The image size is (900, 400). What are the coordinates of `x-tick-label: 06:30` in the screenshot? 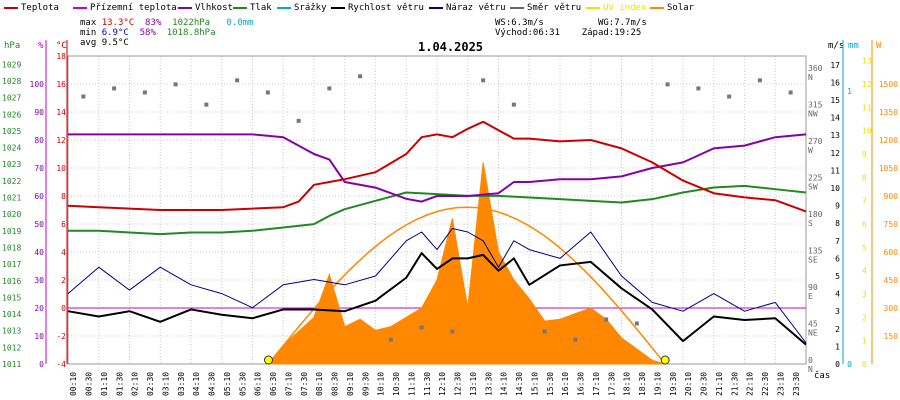 It's located at (273, 384).